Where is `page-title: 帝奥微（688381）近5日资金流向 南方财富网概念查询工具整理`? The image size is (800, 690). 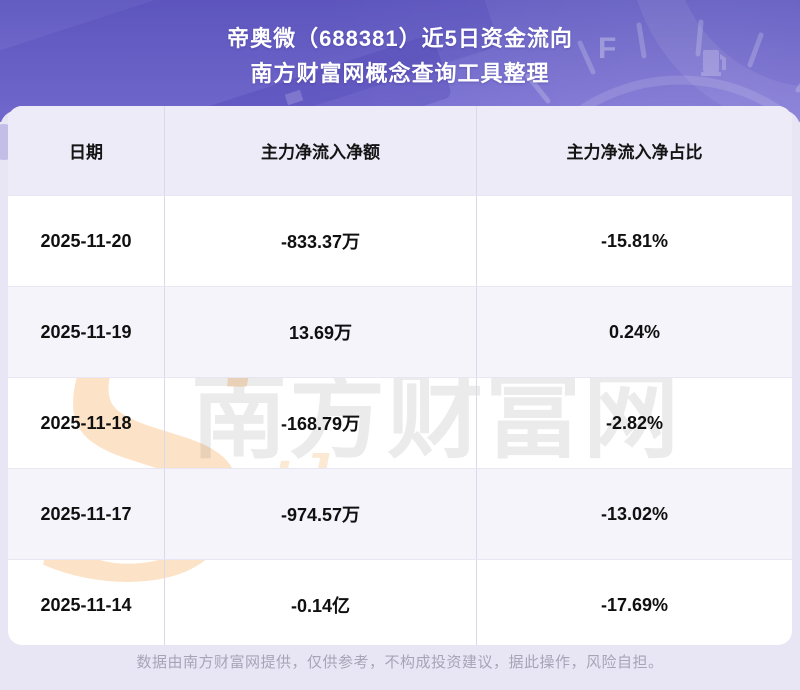
page-title: 帝奥微（688381）近5日资金流向 南方财富网概念查询工具整理 is located at coordinates (400, 45).